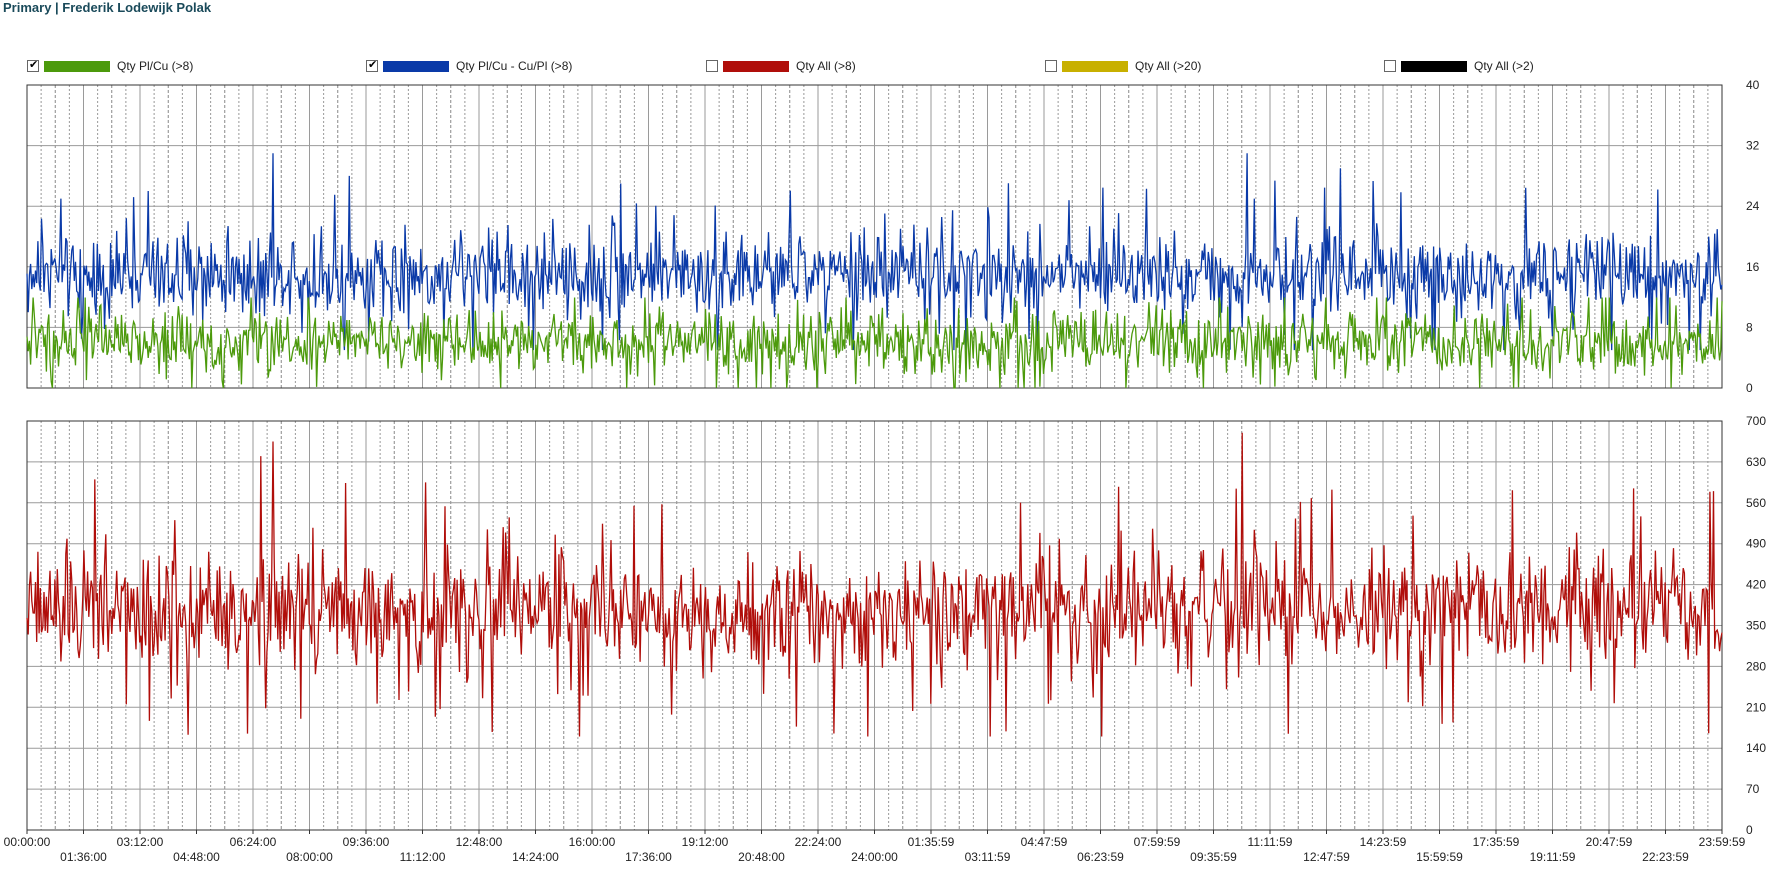 The width and height of the screenshot is (1778, 878). What do you see at coordinates (1756, 462) in the screenshot?
I see `y-tick-label: 630` at bounding box center [1756, 462].